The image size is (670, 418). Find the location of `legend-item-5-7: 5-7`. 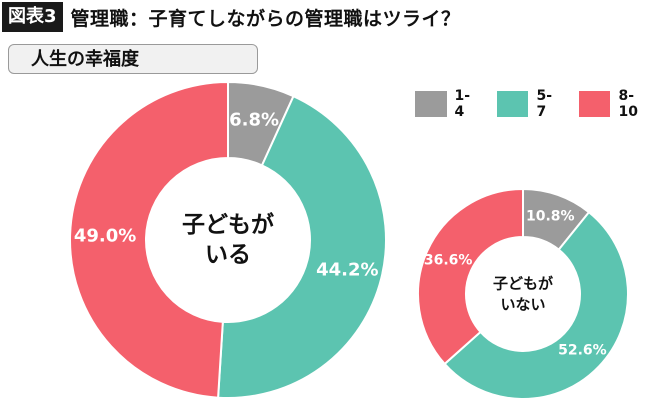

legend-item-5-7: 5-7 is located at coordinates (528, 104).